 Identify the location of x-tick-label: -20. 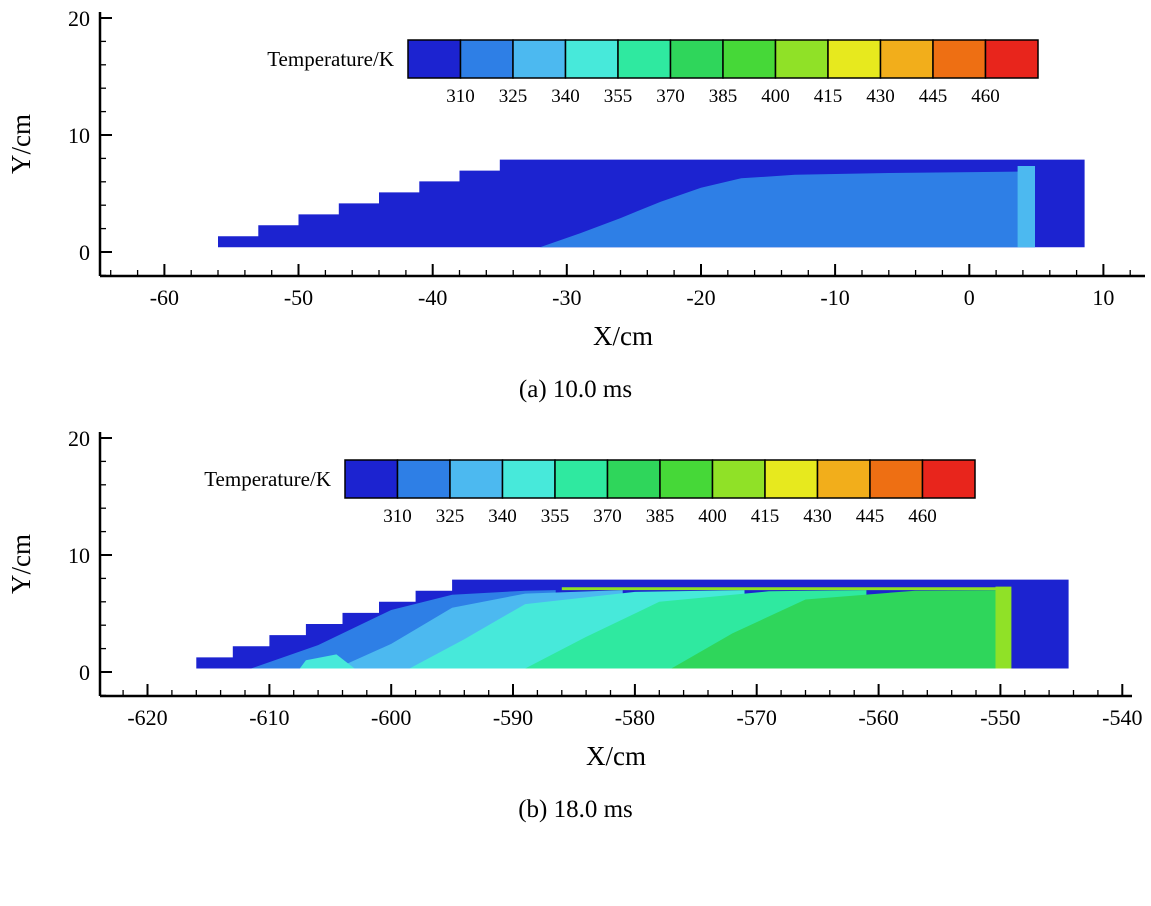
(700, 297).